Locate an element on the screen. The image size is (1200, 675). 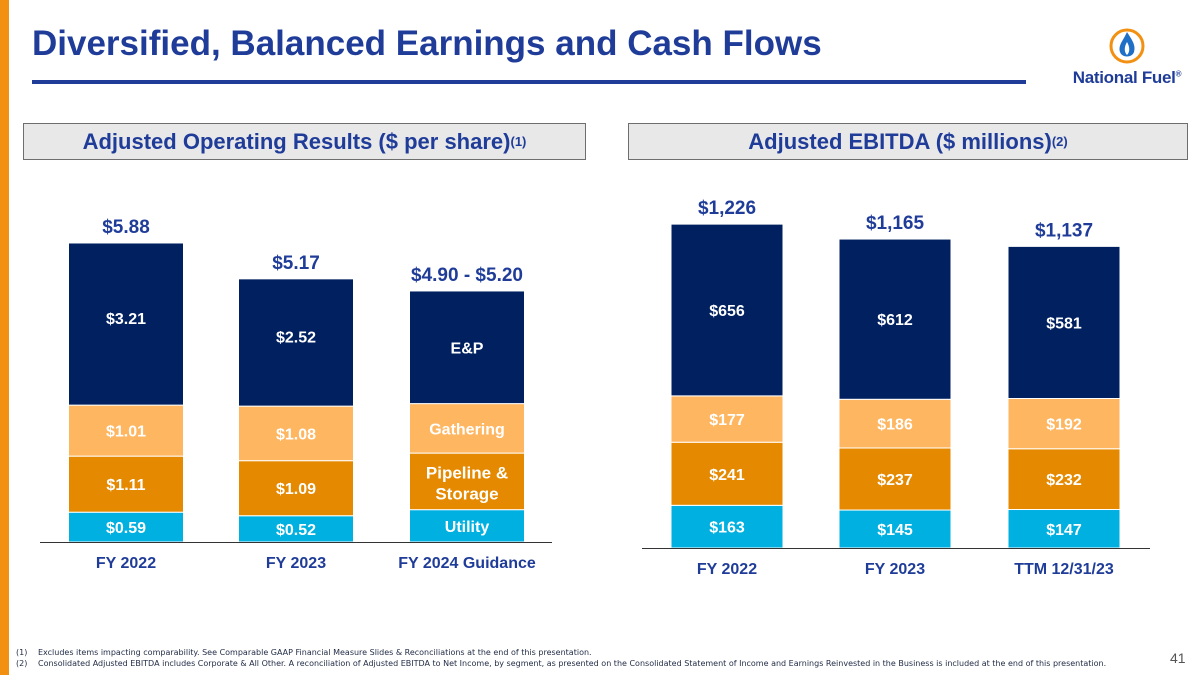
chart2-label-1-3: $232 is located at coordinates (1064, 480).